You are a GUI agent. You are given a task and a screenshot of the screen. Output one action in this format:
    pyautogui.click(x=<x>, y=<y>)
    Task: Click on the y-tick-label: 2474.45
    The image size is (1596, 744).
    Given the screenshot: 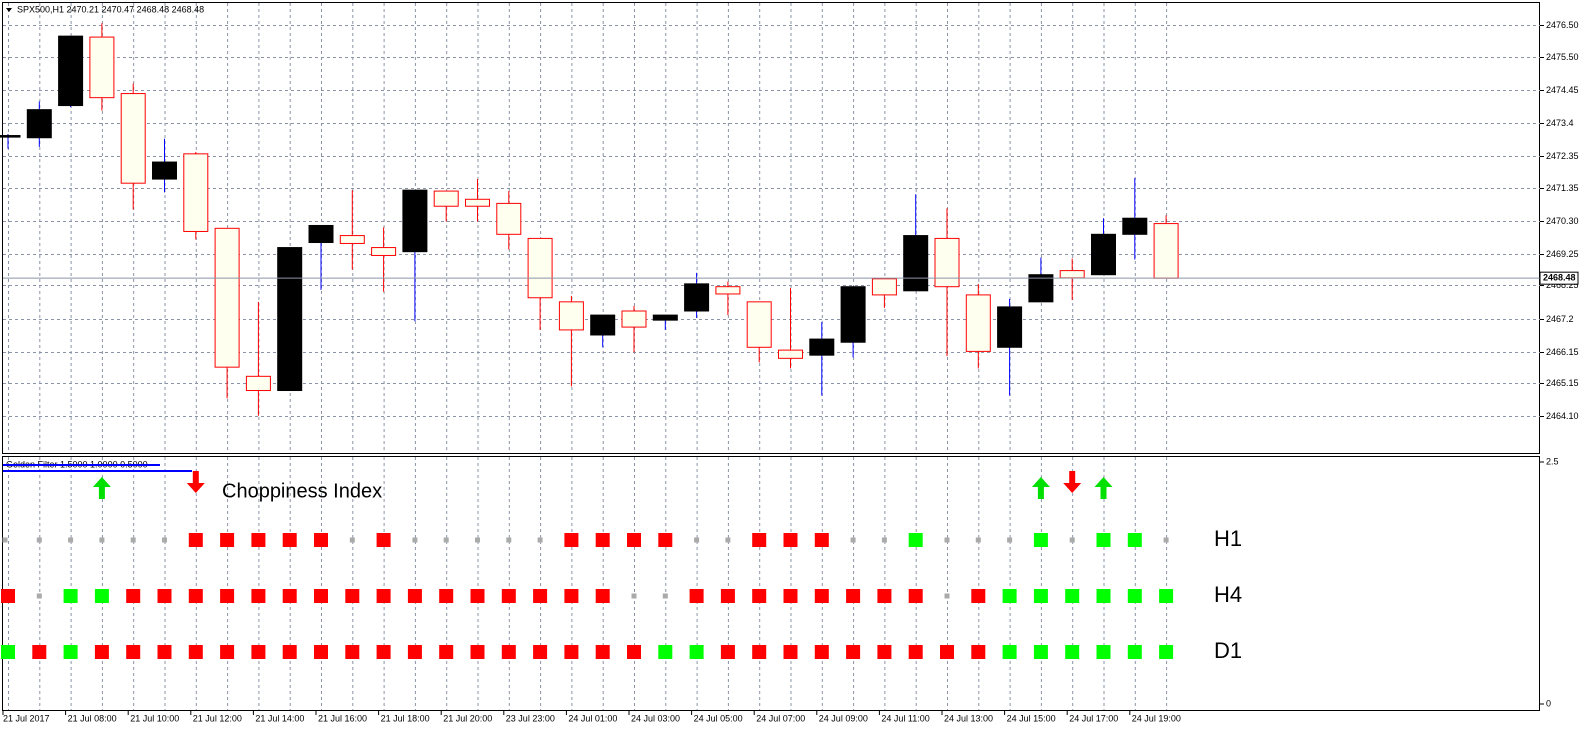 What is the action you would take?
    pyautogui.click(x=1562, y=90)
    